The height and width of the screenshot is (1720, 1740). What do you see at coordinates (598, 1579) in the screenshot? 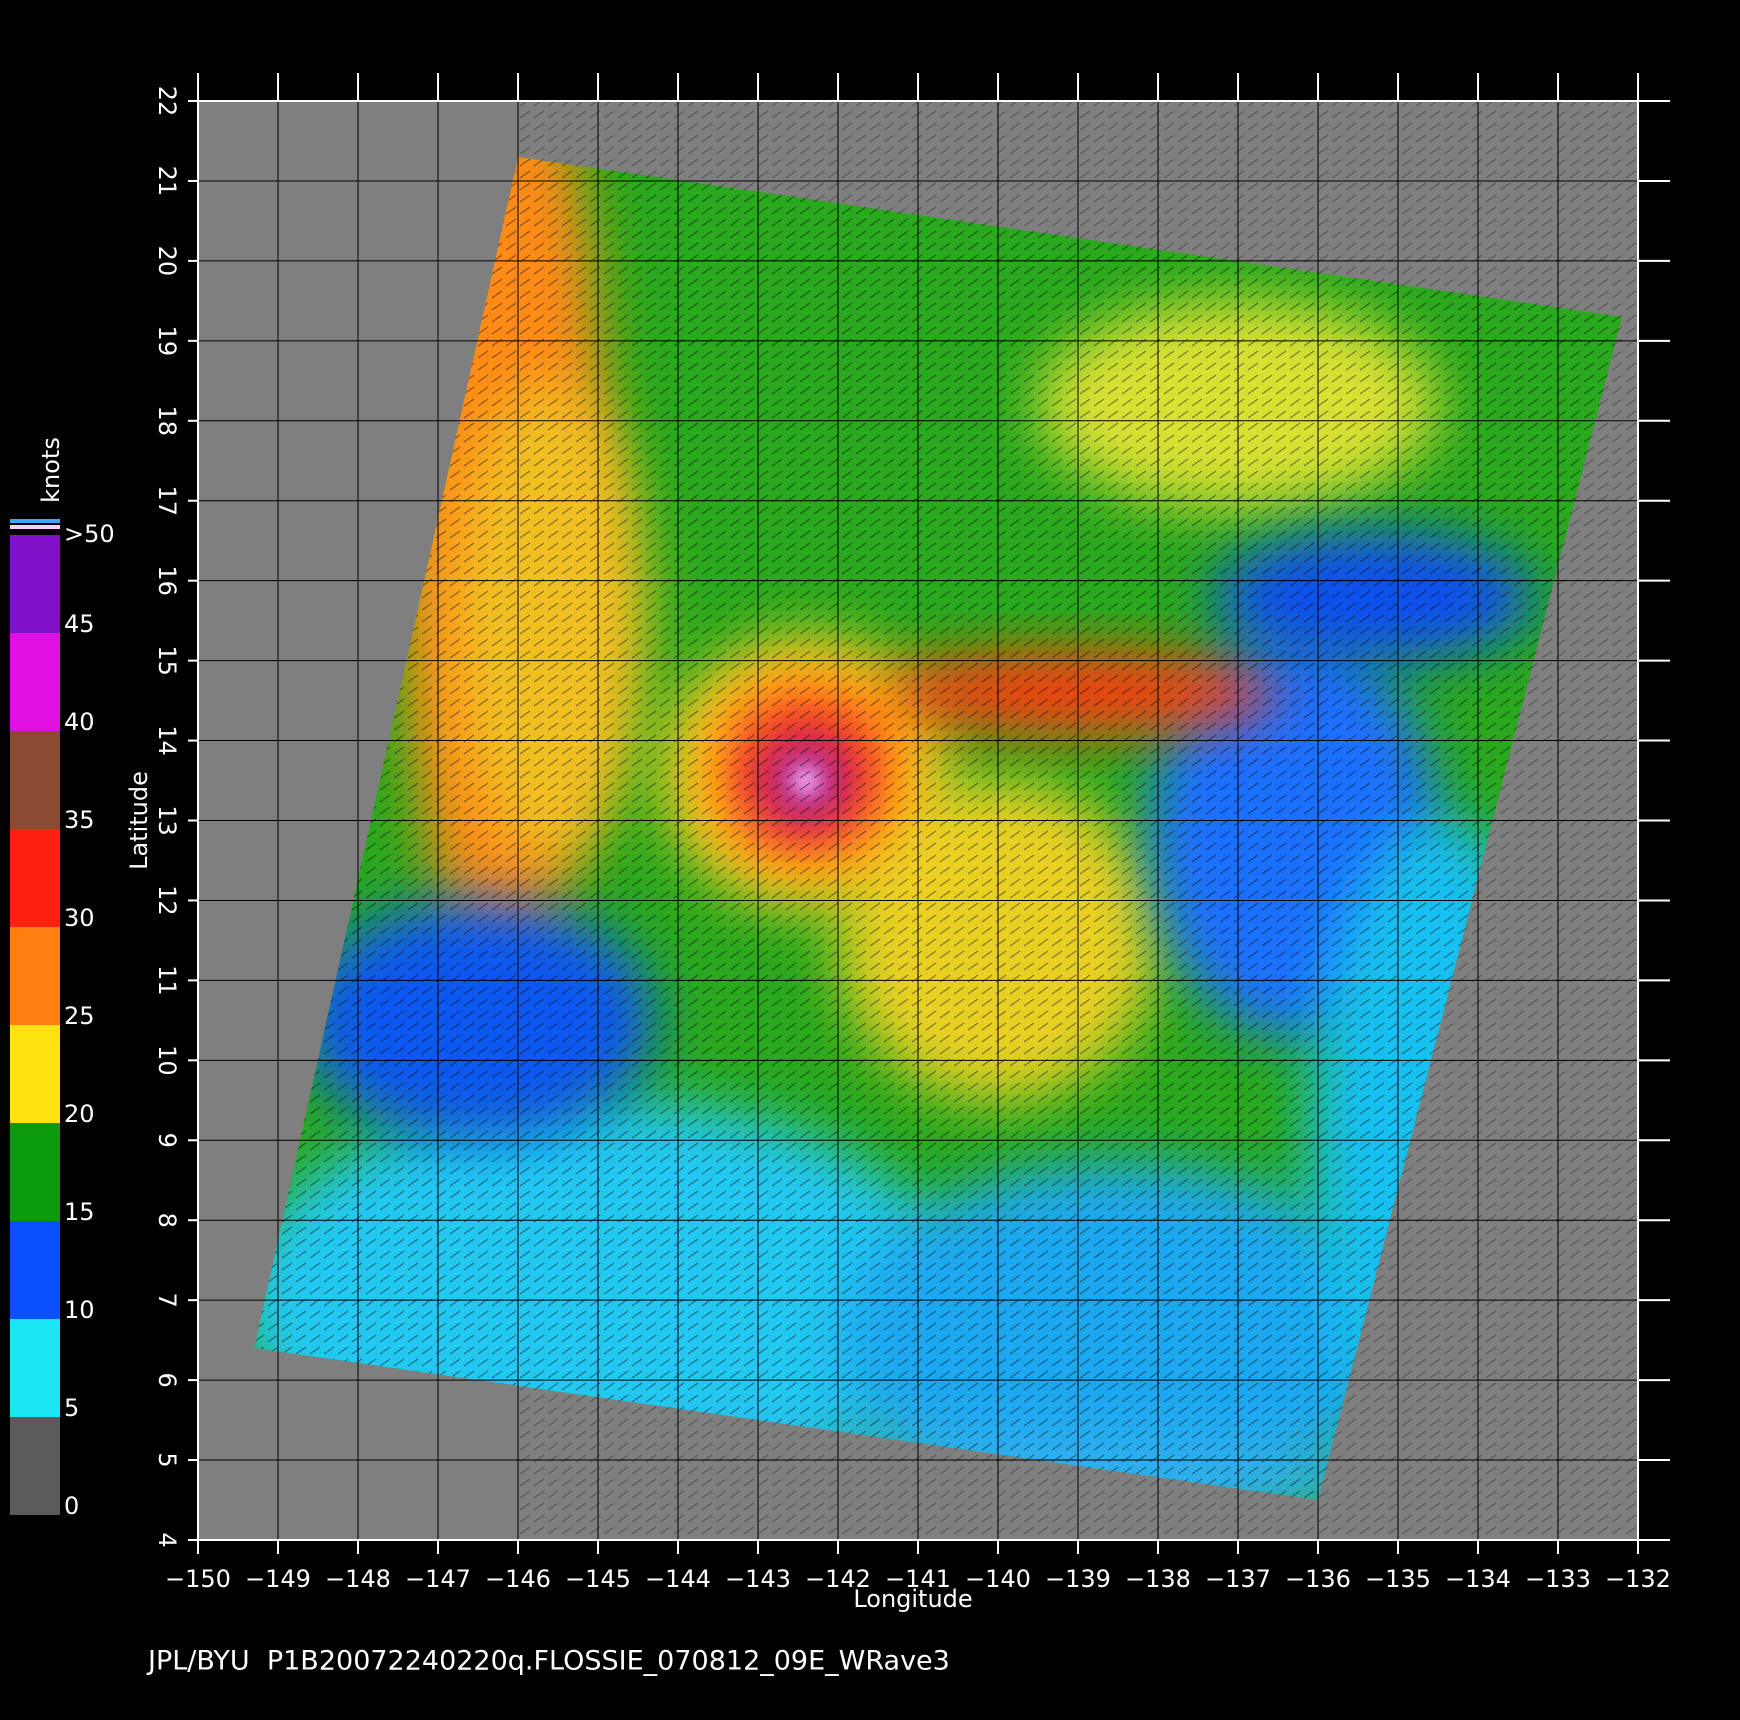
I see `x-tick-label: −145` at bounding box center [598, 1579].